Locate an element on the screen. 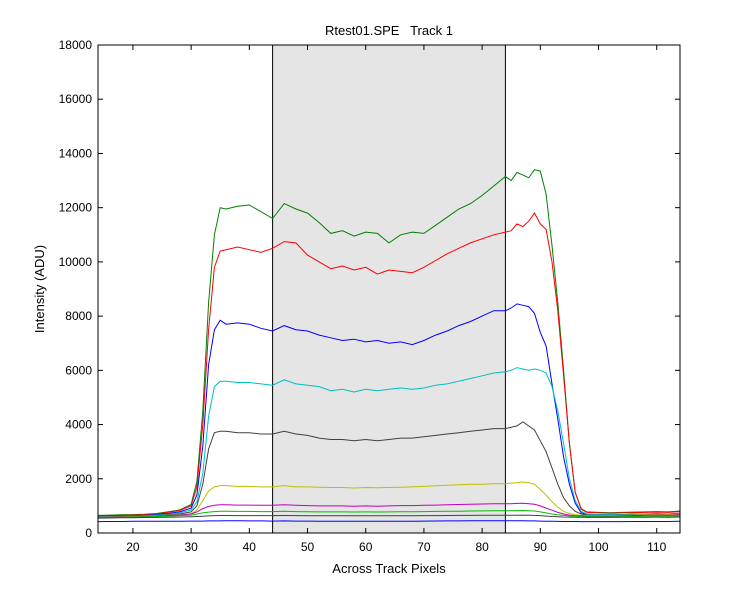 Image resolution: width=750 pixels, height=600 pixels. y-tick-label: 14000 is located at coordinates (76, 153).